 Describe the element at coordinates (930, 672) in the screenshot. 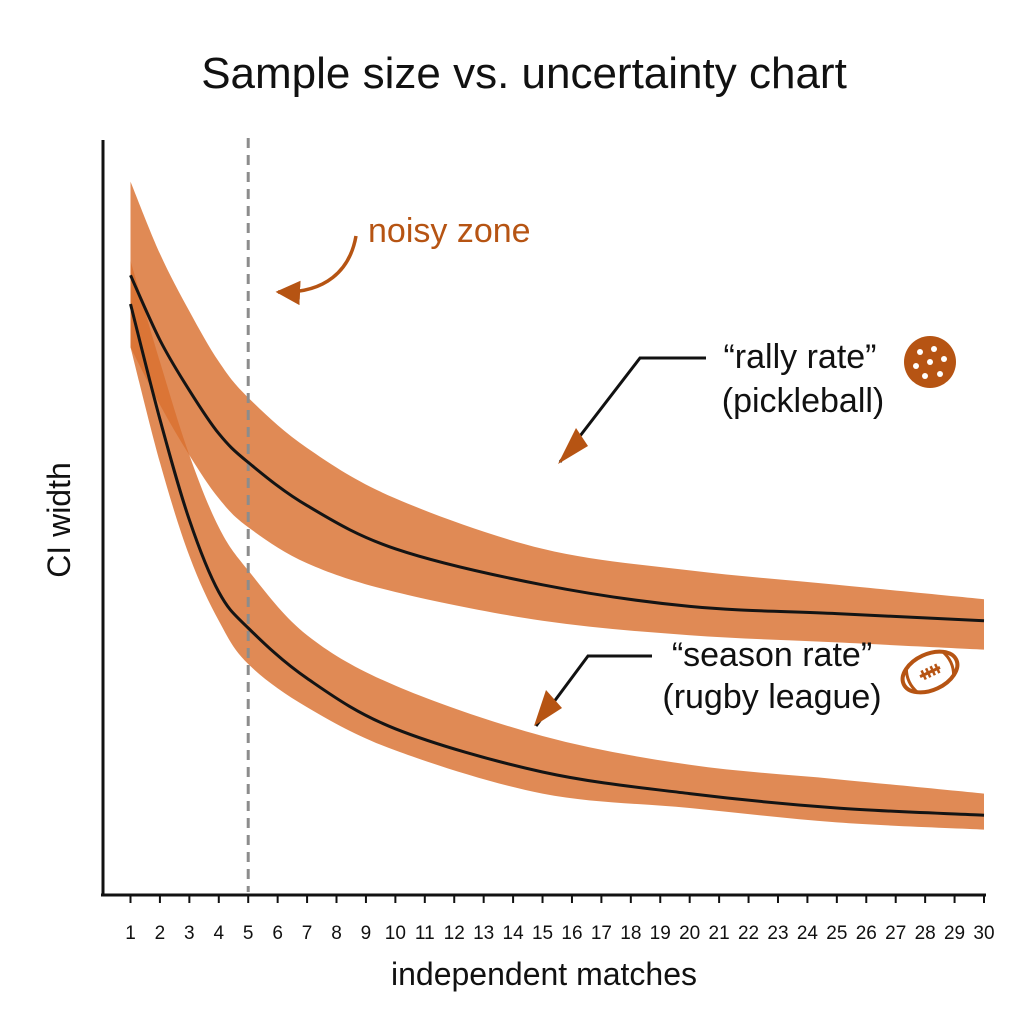

I see `rugby-ball-icon` at that location.